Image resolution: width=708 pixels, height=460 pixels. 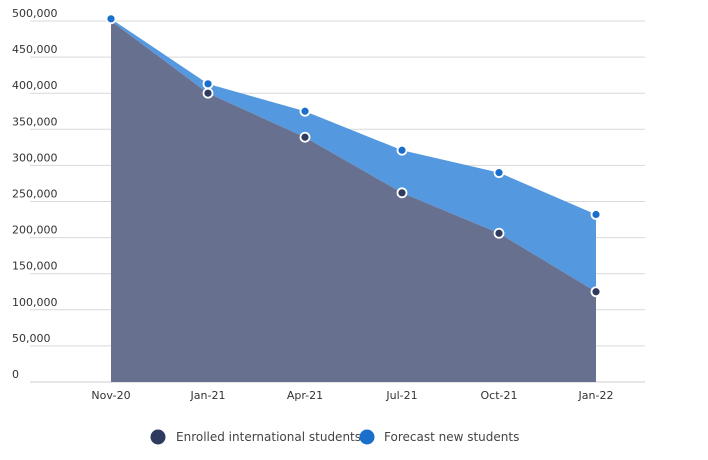 I want to click on x-tick-label: Jul-21, so click(x=401, y=395).